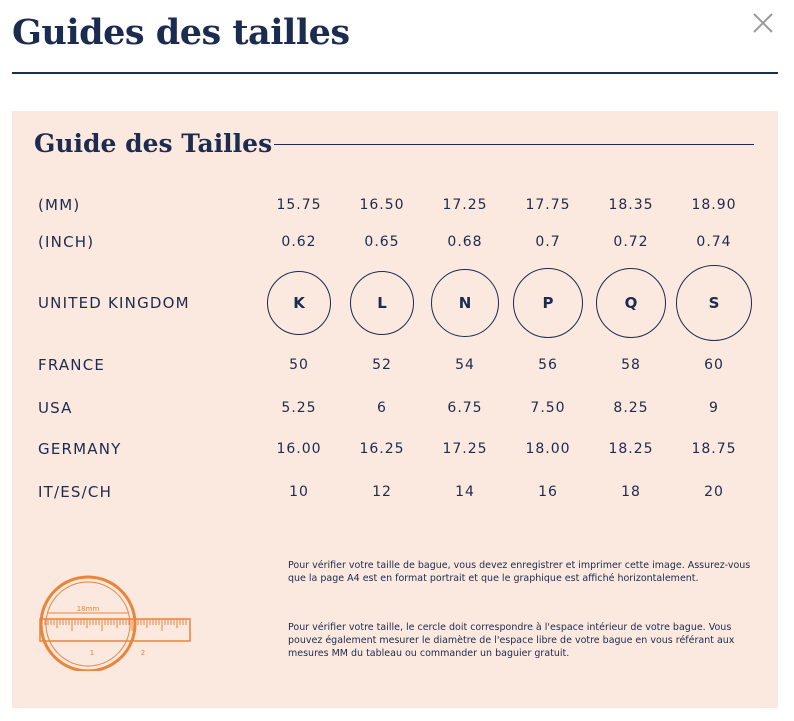  Describe the element at coordinates (72, 365) in the screenshot. I see `row-label-france: FRANCE` at that location.